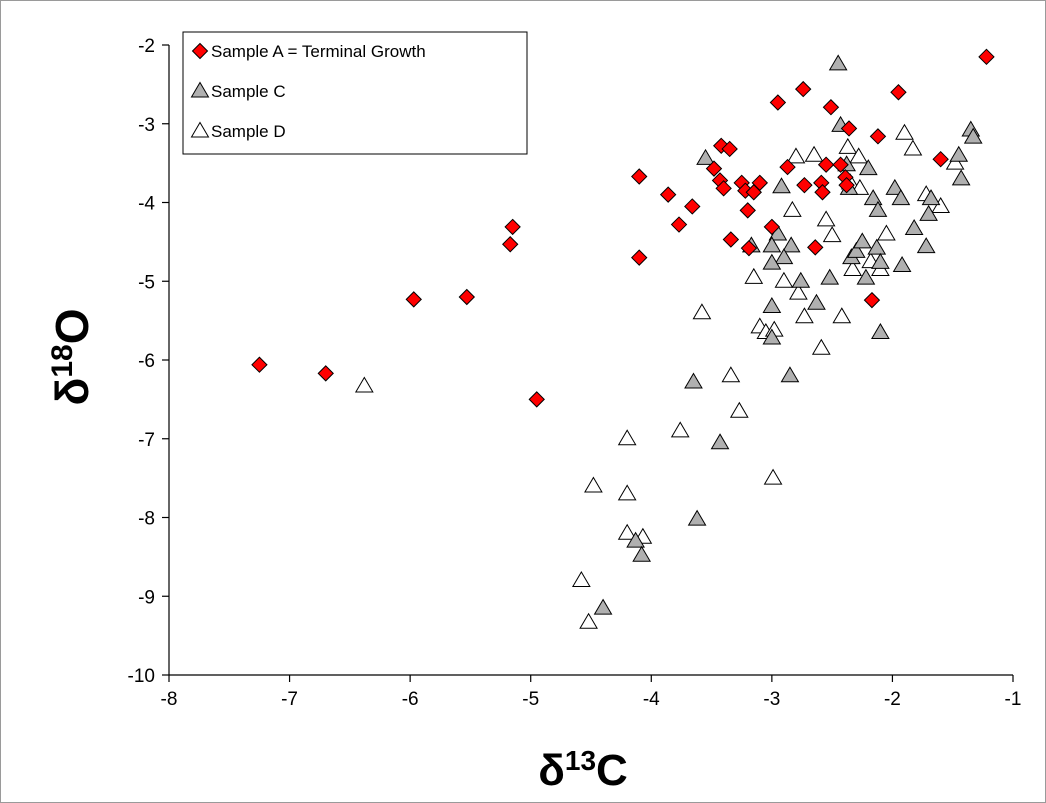  What do you see at coordinates (169, 699) in the screenshot?
I see `x-tick-label: -8` at bounding box center [169, 699].